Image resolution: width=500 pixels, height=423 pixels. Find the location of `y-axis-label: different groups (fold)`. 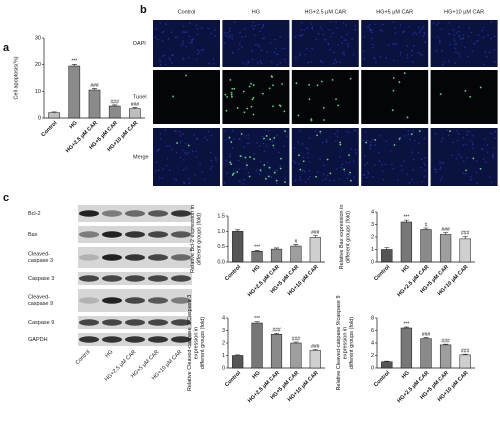

y-axis-label: different groups (fold) is located at coordinates (349, 237).